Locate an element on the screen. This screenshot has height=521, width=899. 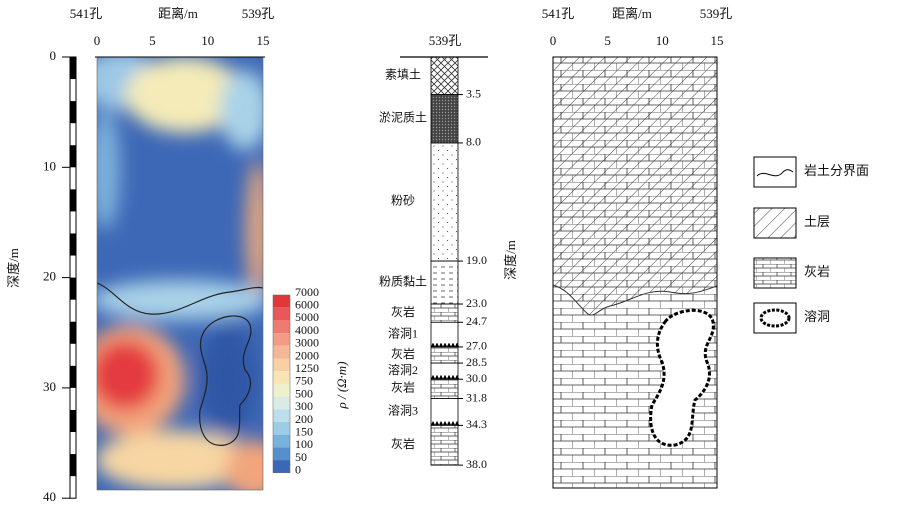
y-tick-label: 20 is located at coordinates (49, 276).